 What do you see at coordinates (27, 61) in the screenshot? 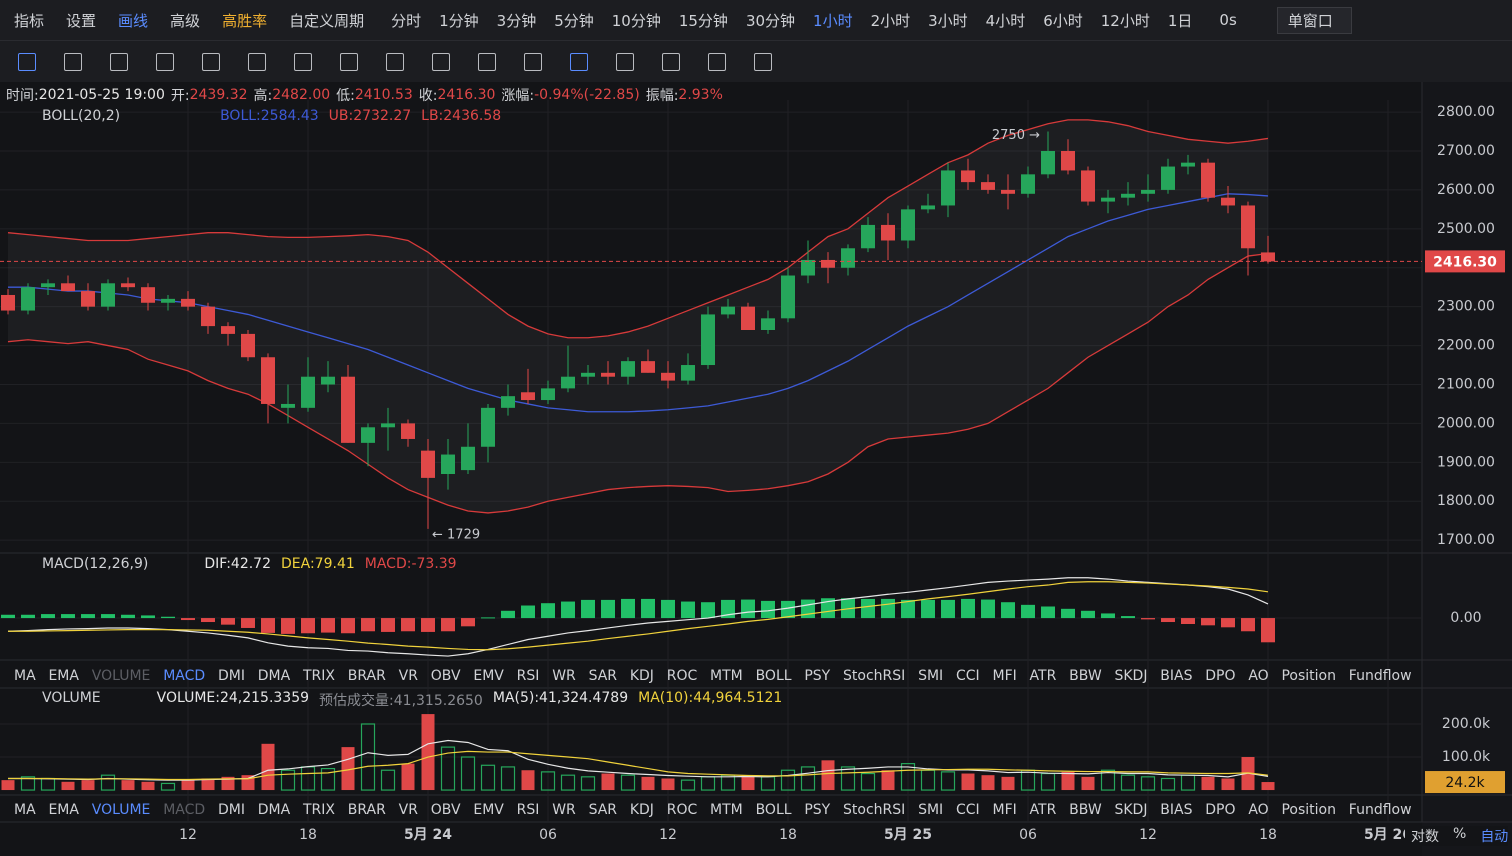
I see `crosshair-tool` at bounding box center [27, 61].